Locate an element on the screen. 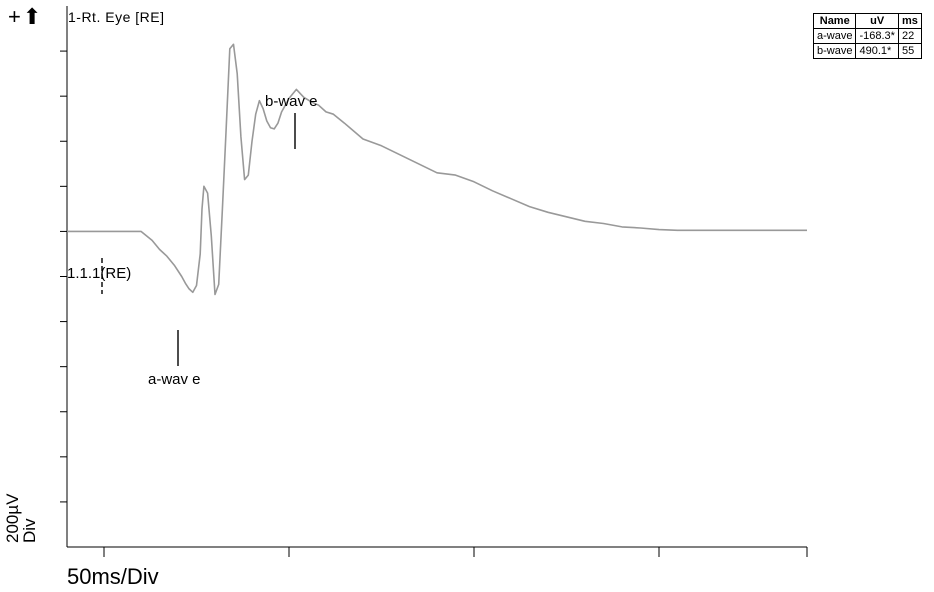  up-arrow-icon: ⬆︎ is located at coordinates (32, 16).